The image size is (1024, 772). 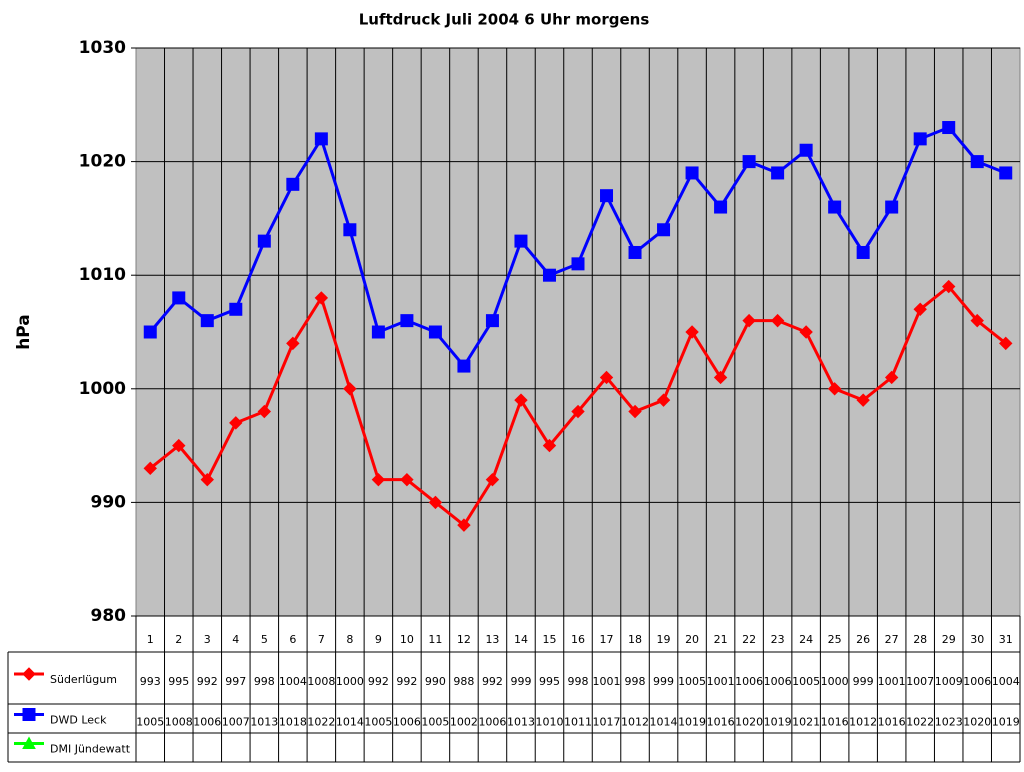 What do you see at coordinates (521, 722) in the screenshot?
I see `table-value: 1013` at bounding box center [521, 722].